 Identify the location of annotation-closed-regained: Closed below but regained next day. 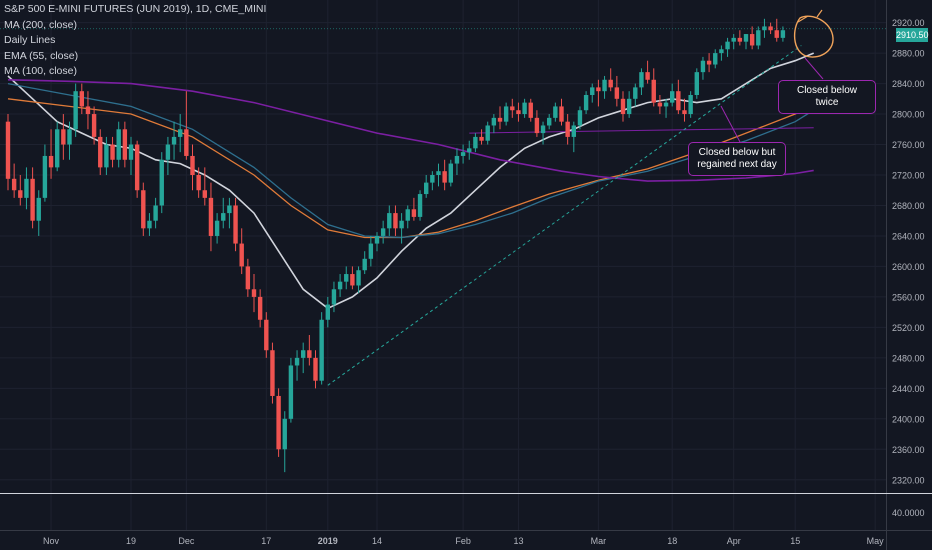
(737, 159).